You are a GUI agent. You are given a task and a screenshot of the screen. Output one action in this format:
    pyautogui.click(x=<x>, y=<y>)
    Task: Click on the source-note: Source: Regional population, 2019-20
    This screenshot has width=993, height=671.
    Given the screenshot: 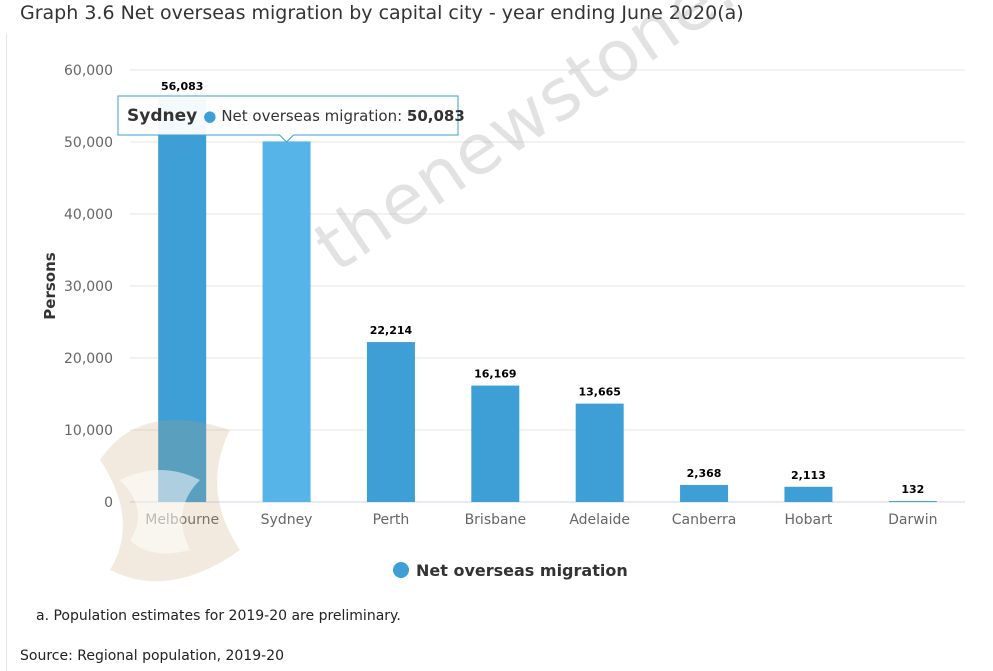 What is the action you would take?
    pyautogui.click(x=152, y=656)
    